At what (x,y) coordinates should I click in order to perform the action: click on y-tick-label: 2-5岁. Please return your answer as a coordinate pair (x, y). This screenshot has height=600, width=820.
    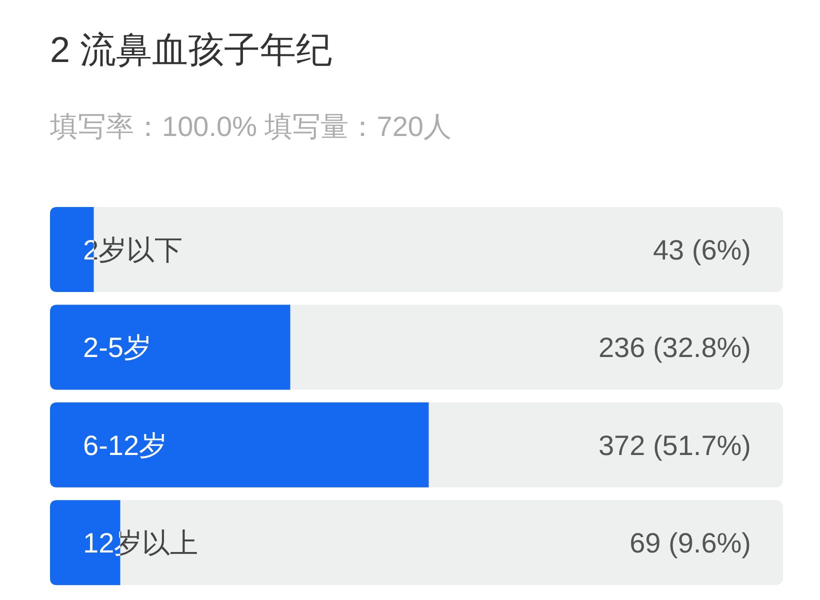
    Looking at the image, I should click on (117, 348).